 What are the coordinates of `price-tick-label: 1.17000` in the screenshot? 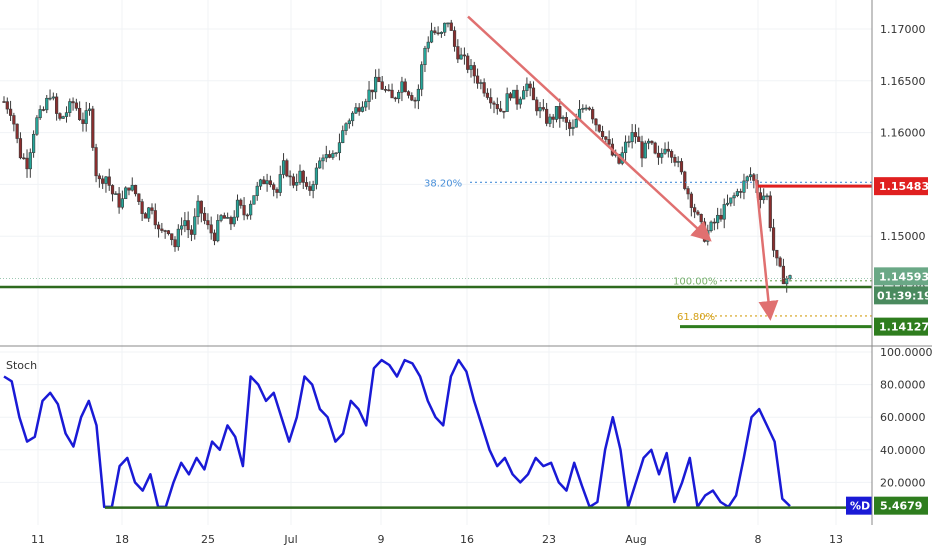 It's located at (903, 29).